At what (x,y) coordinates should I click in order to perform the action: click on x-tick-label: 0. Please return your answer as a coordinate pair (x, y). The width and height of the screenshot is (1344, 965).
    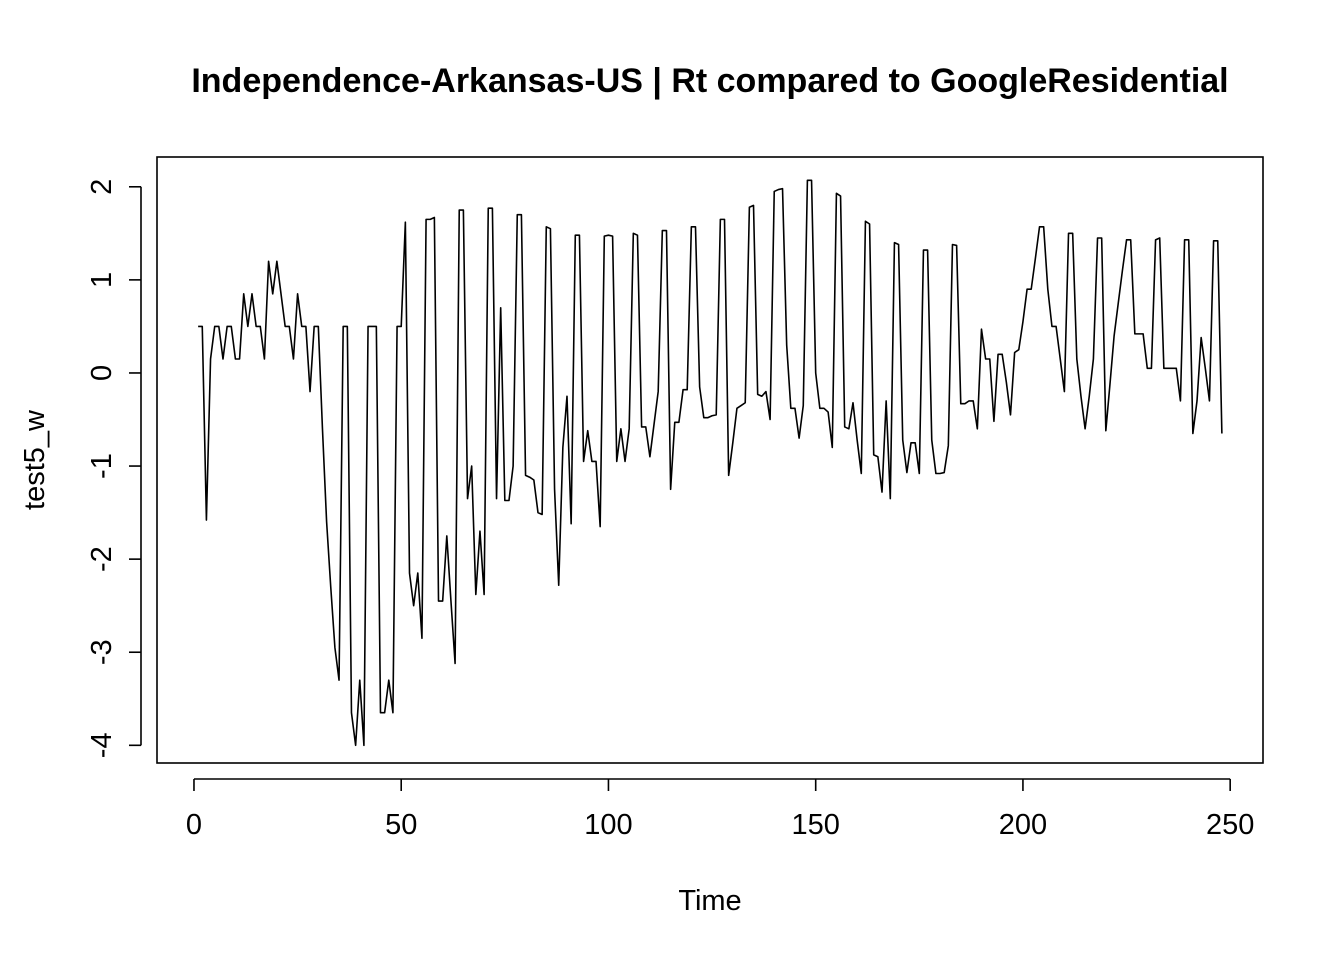
    Looking at the image, I should click on (194, 825).